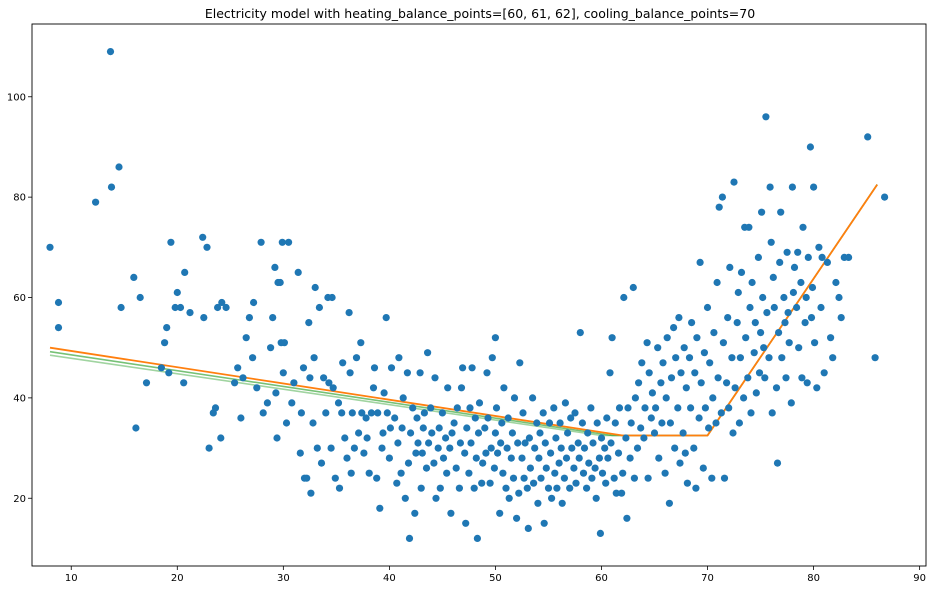 The image size is (936, 590). I want to click on y-tick-label: 80, so click(19, 198).